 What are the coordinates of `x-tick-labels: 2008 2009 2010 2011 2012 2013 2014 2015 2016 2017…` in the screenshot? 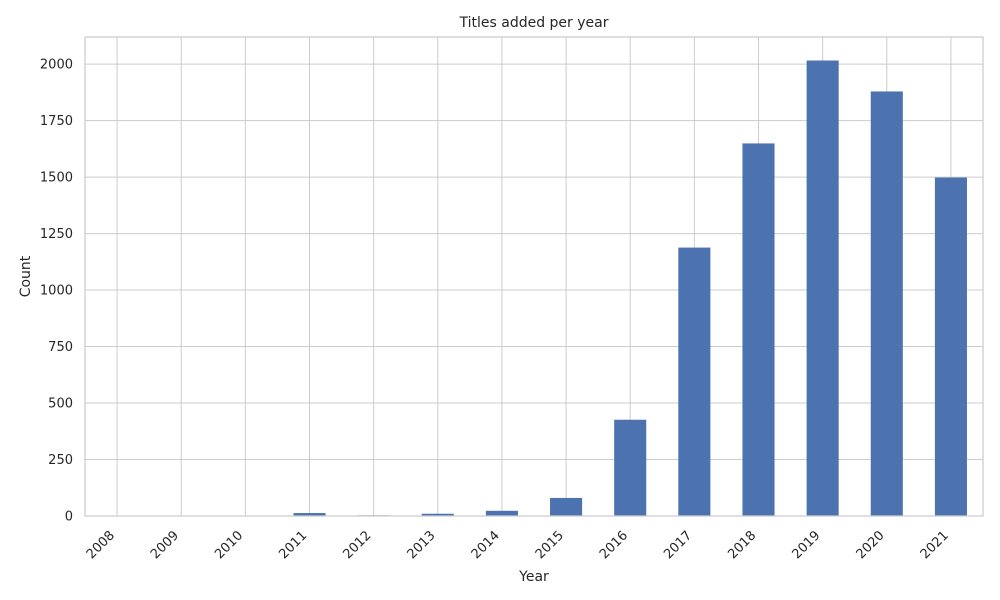 It's located at (518, 545).